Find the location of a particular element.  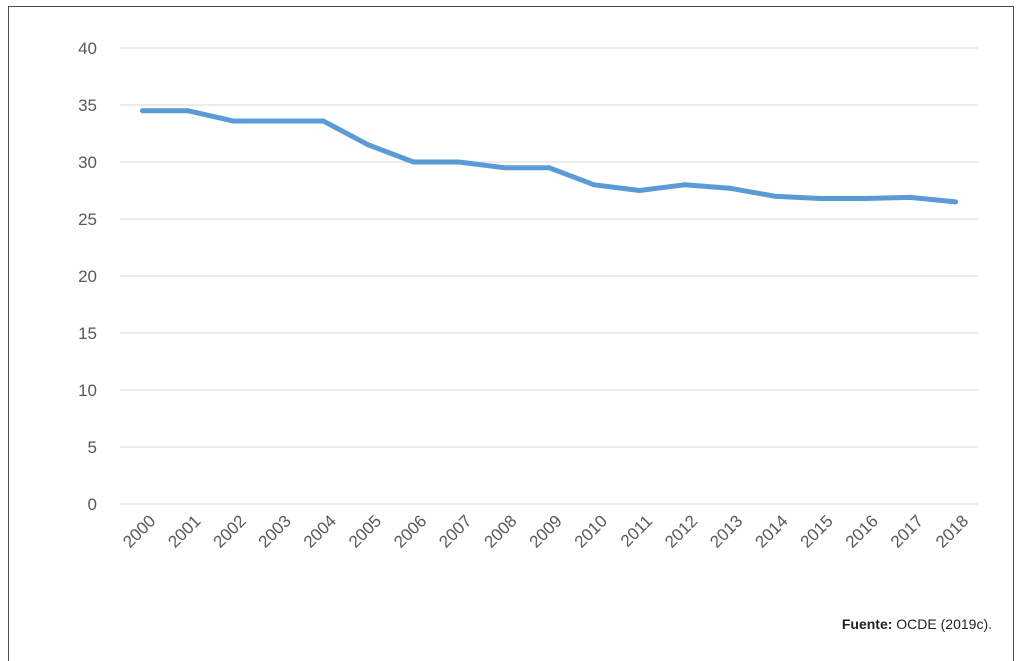

y-tick-label: 15 is located at coordinates (87, 333).